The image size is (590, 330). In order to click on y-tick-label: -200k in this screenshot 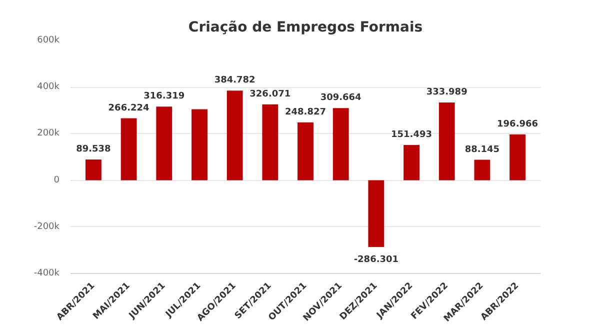, I will do `click(47, 227)`.